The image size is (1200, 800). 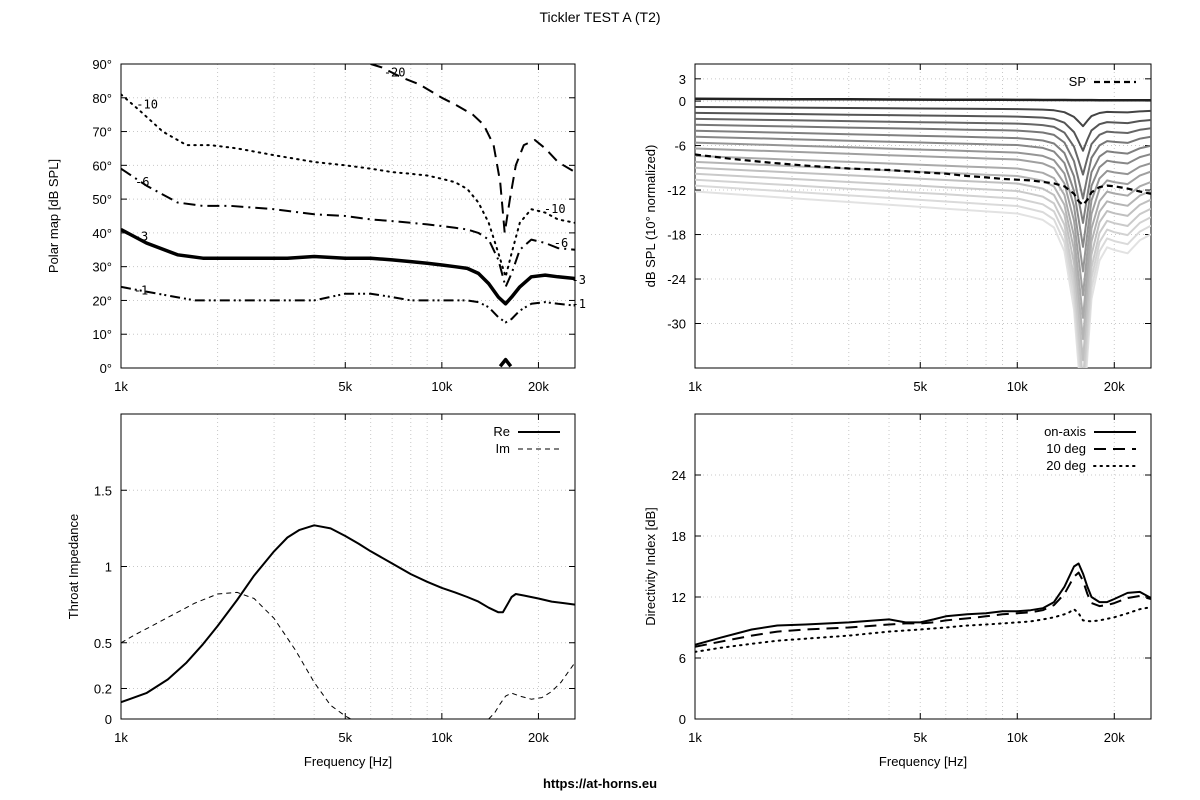 I want to click on y-tick-label: 0.2, so click(x=103, y=689).